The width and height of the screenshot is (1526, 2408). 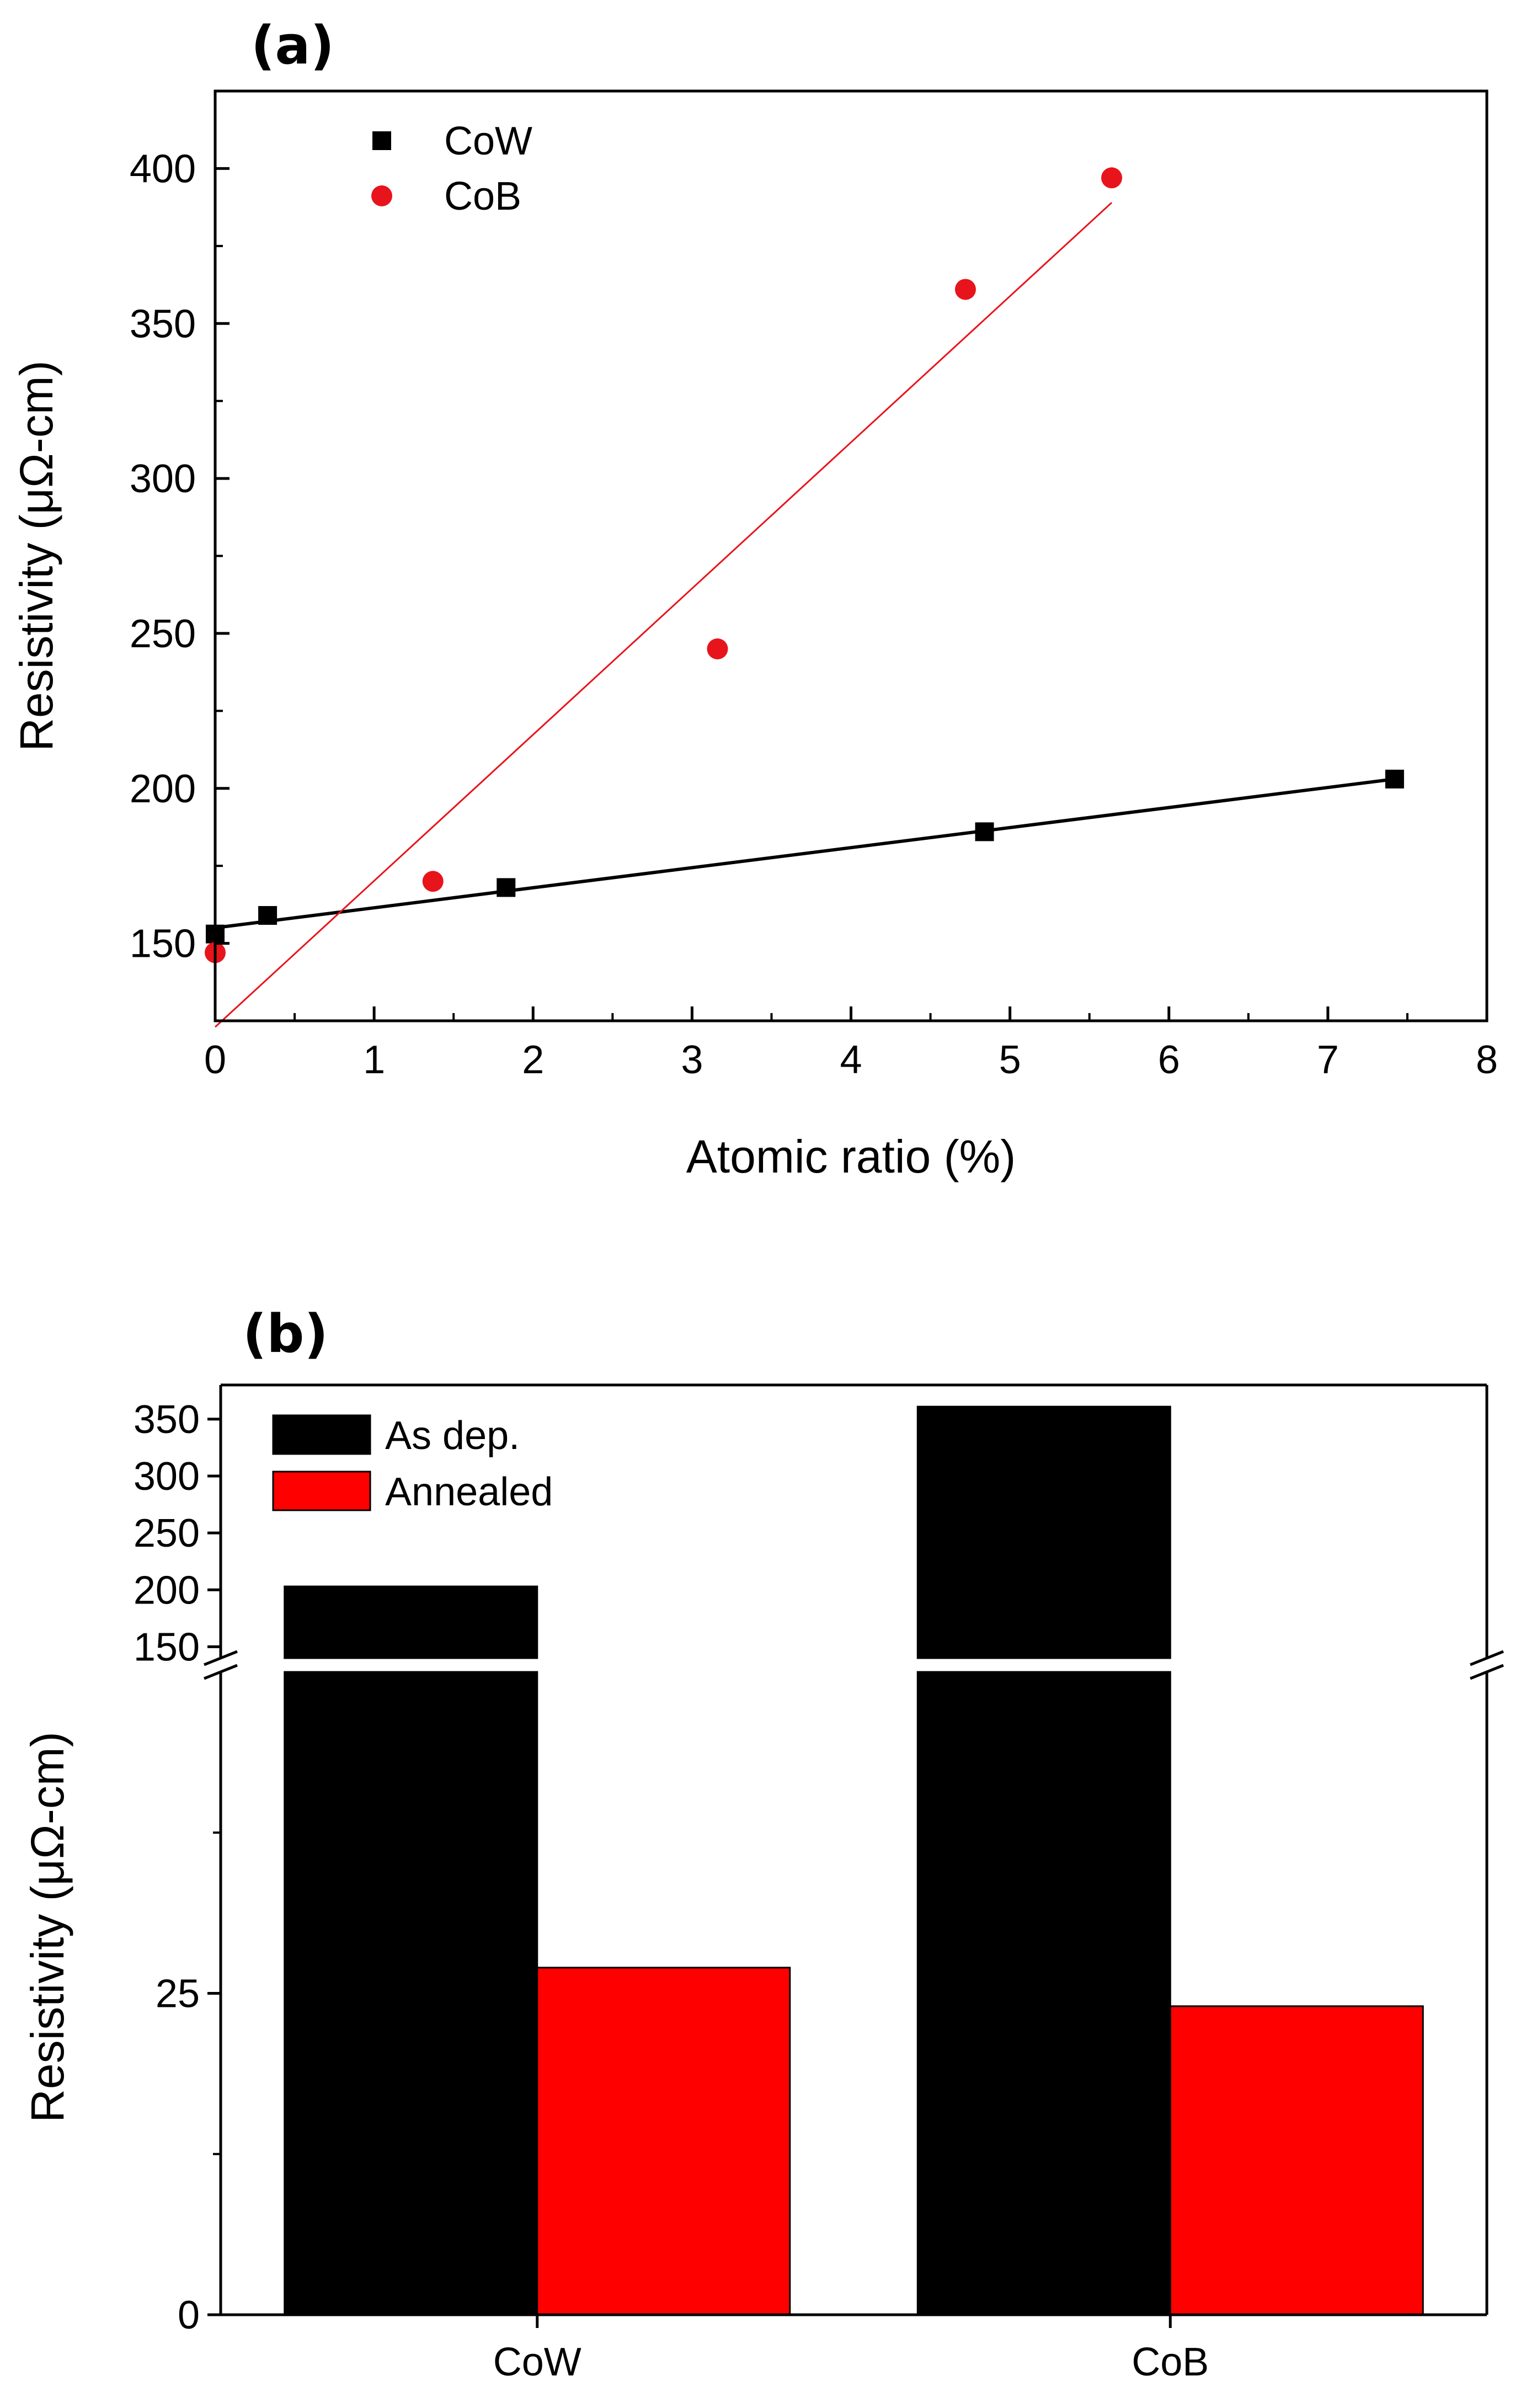 I want to click on cow-fit-line, so click(x=805, y=854).